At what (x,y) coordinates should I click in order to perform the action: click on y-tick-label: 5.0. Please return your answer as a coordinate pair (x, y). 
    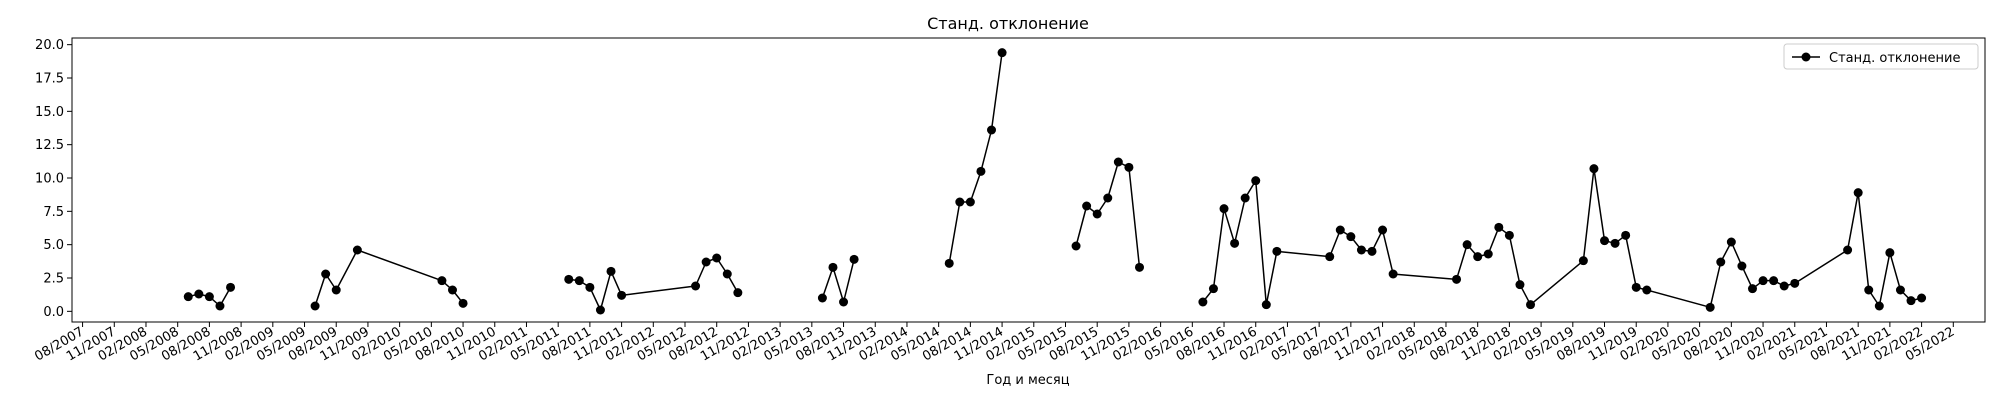
    Looking at the image, I should click on (53, 245).